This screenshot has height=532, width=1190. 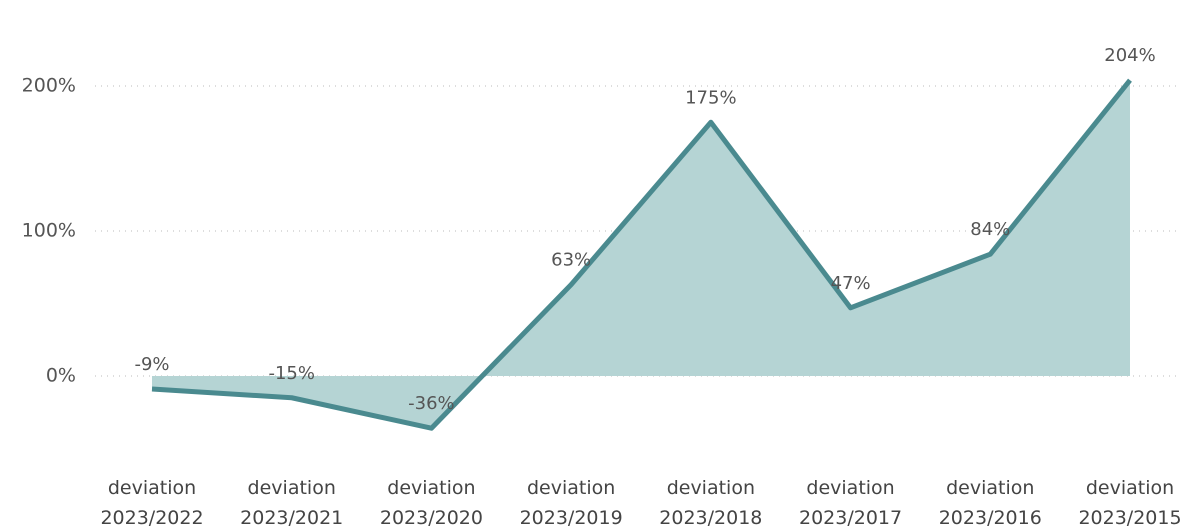 What do you see at coordinates (990, 229) in the screenshot?
I see `data-label: 84%` at bounding box center [990, 229].